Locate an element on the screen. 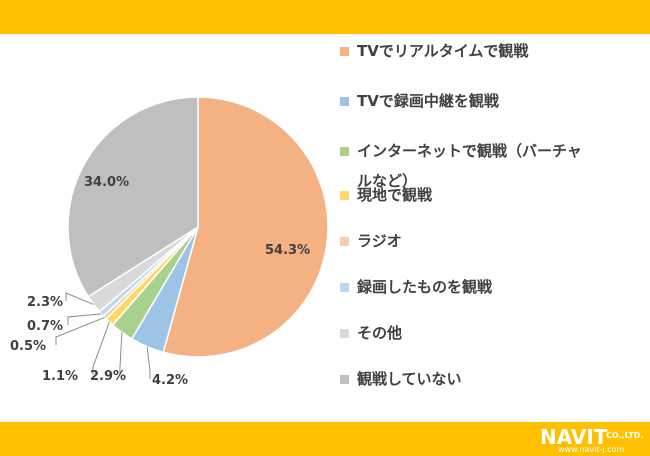  data-label: 0.7% is located at coordinates (45, 326).